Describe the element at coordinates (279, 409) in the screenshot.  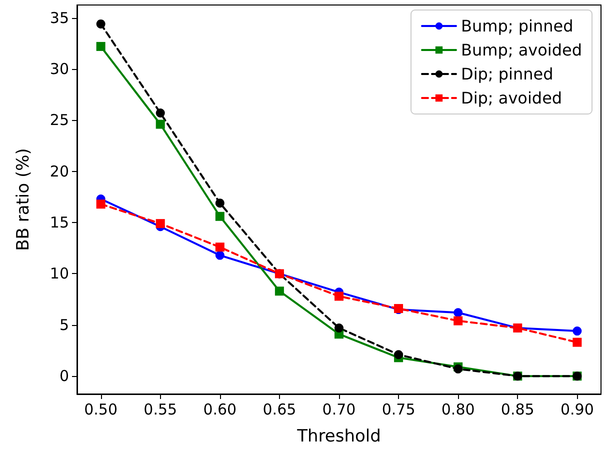
I see `x-tick-label: 0.65` at that location.